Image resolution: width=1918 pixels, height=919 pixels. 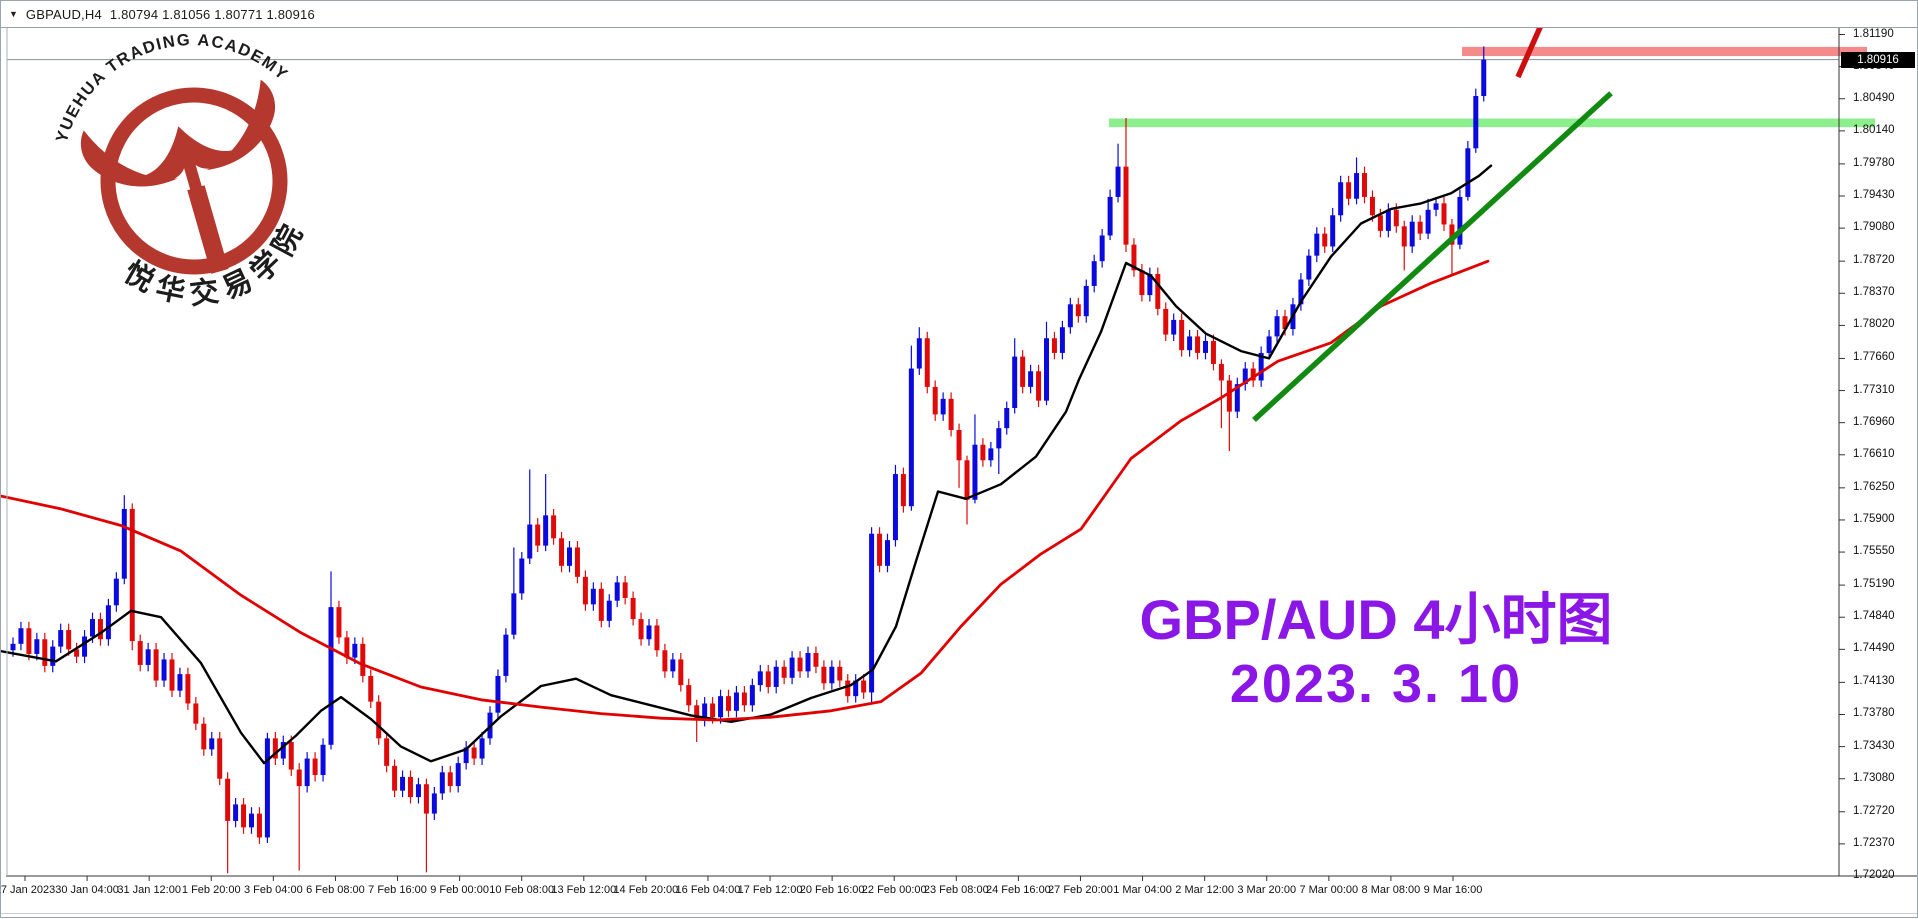 I want to click on watermark: GBP/AUD 4小时图 2023. 3. 10, so click(x=1376, y=652).